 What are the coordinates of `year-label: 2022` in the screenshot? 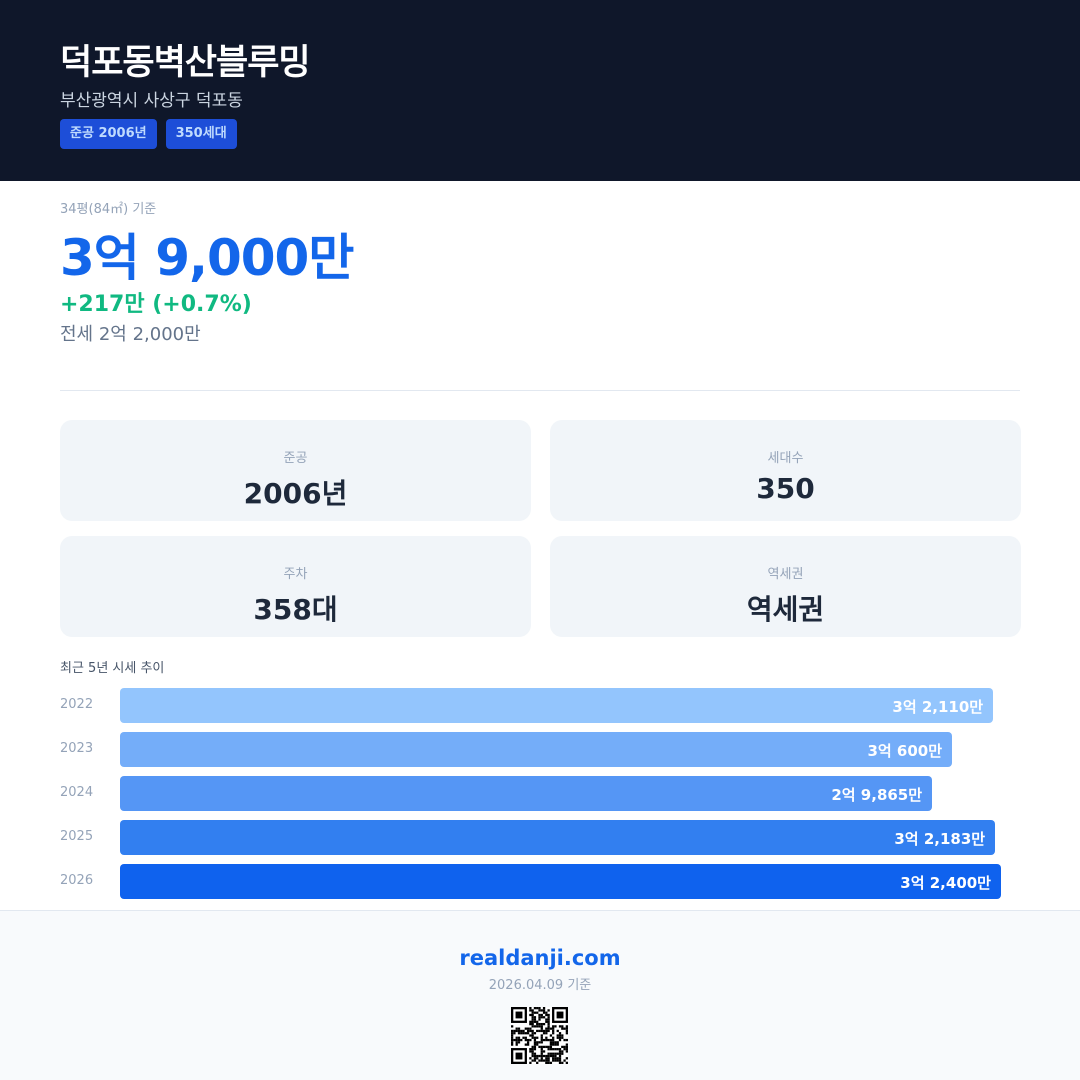 It's located at (77, 704).